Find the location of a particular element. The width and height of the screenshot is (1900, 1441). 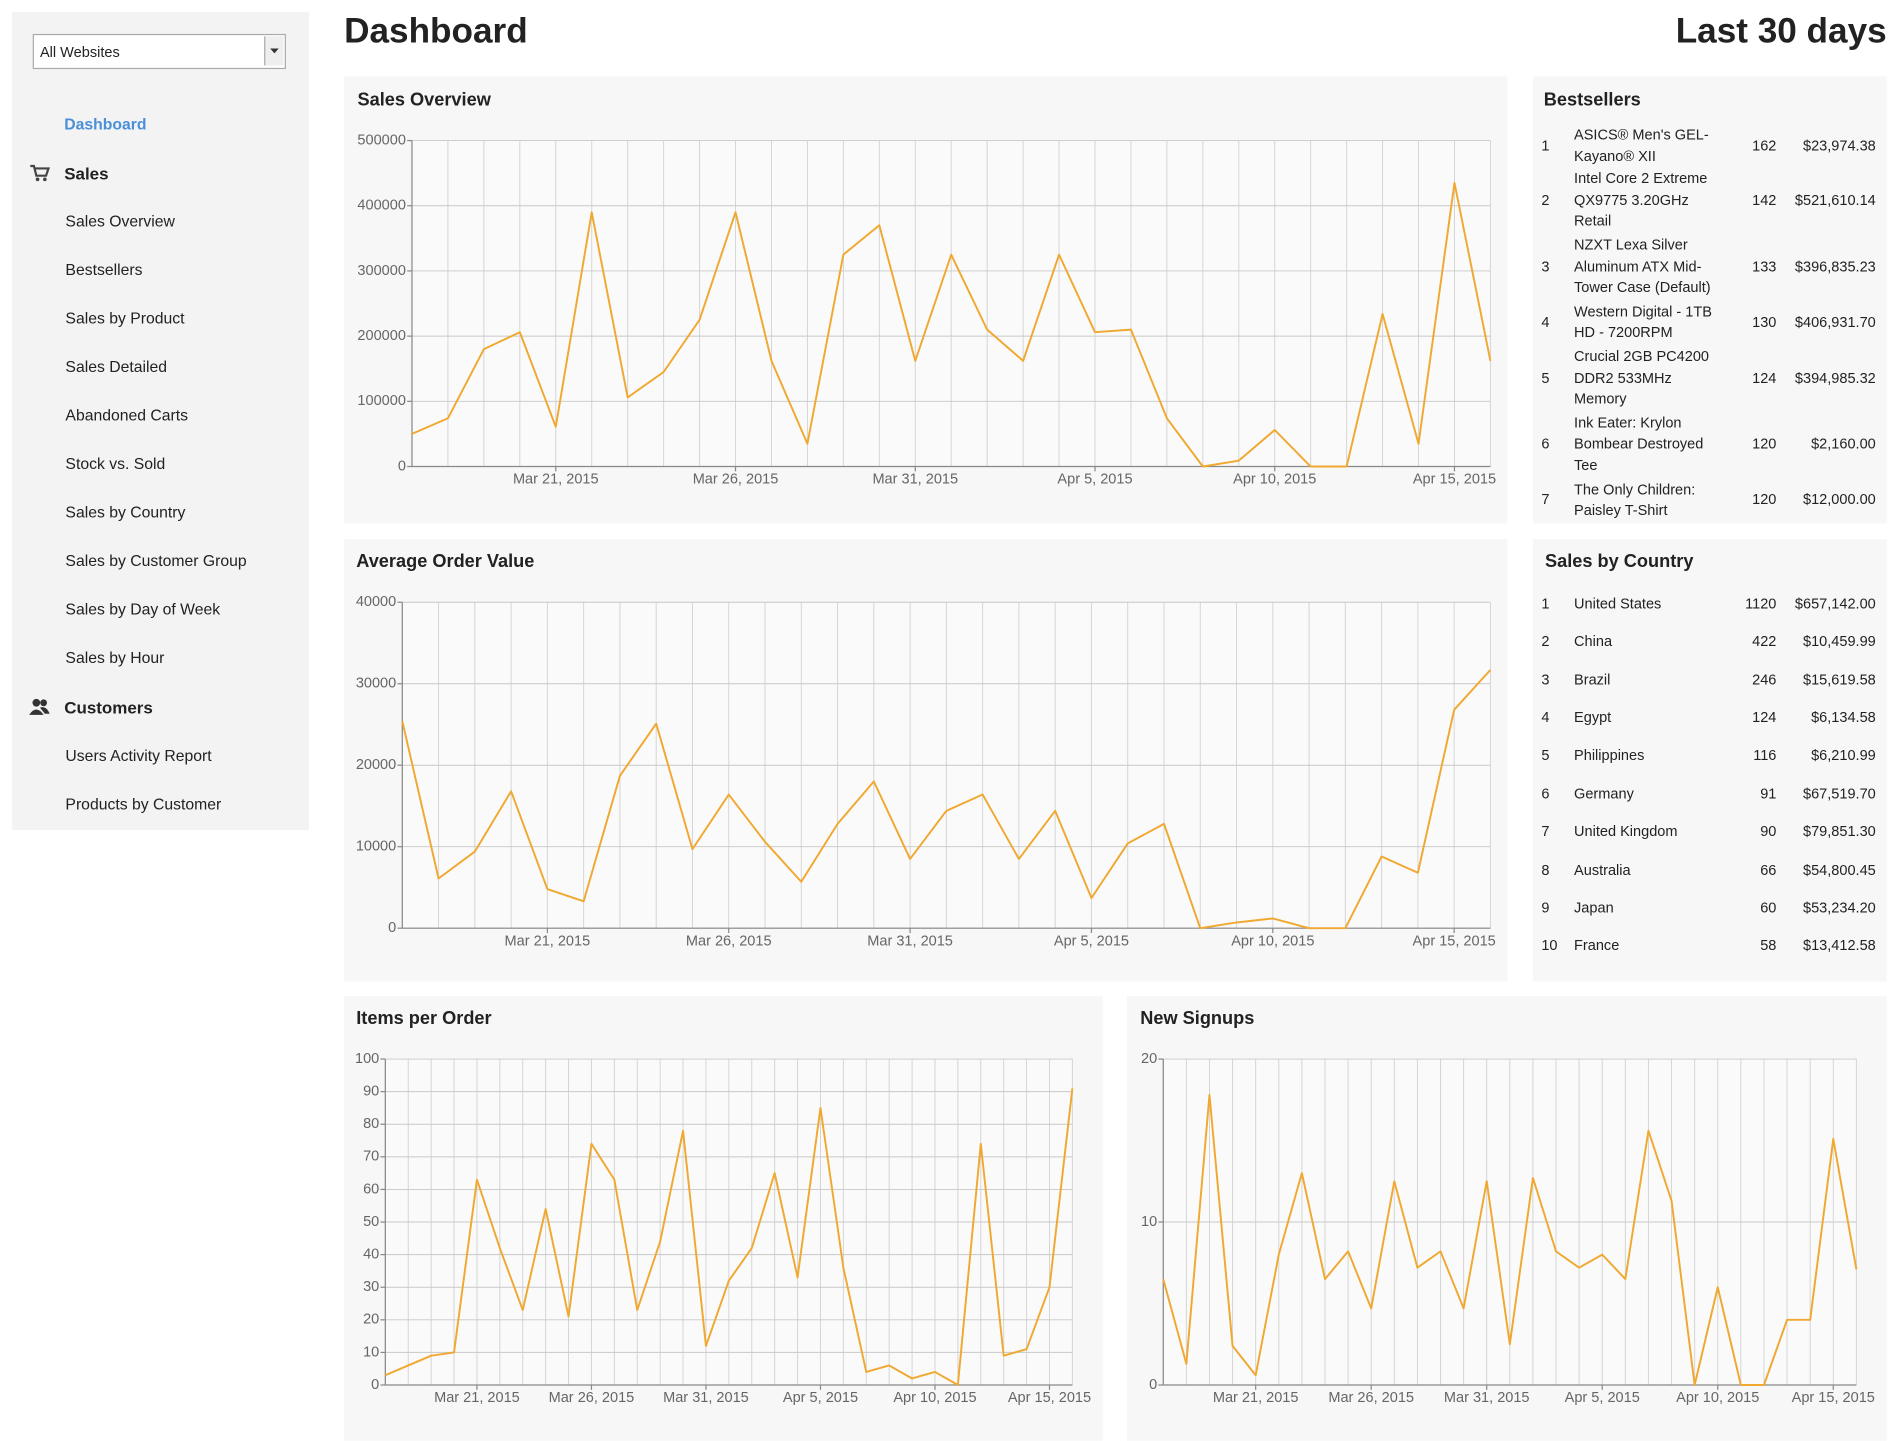

name: Egypt is located at coordinates (1593, 717).